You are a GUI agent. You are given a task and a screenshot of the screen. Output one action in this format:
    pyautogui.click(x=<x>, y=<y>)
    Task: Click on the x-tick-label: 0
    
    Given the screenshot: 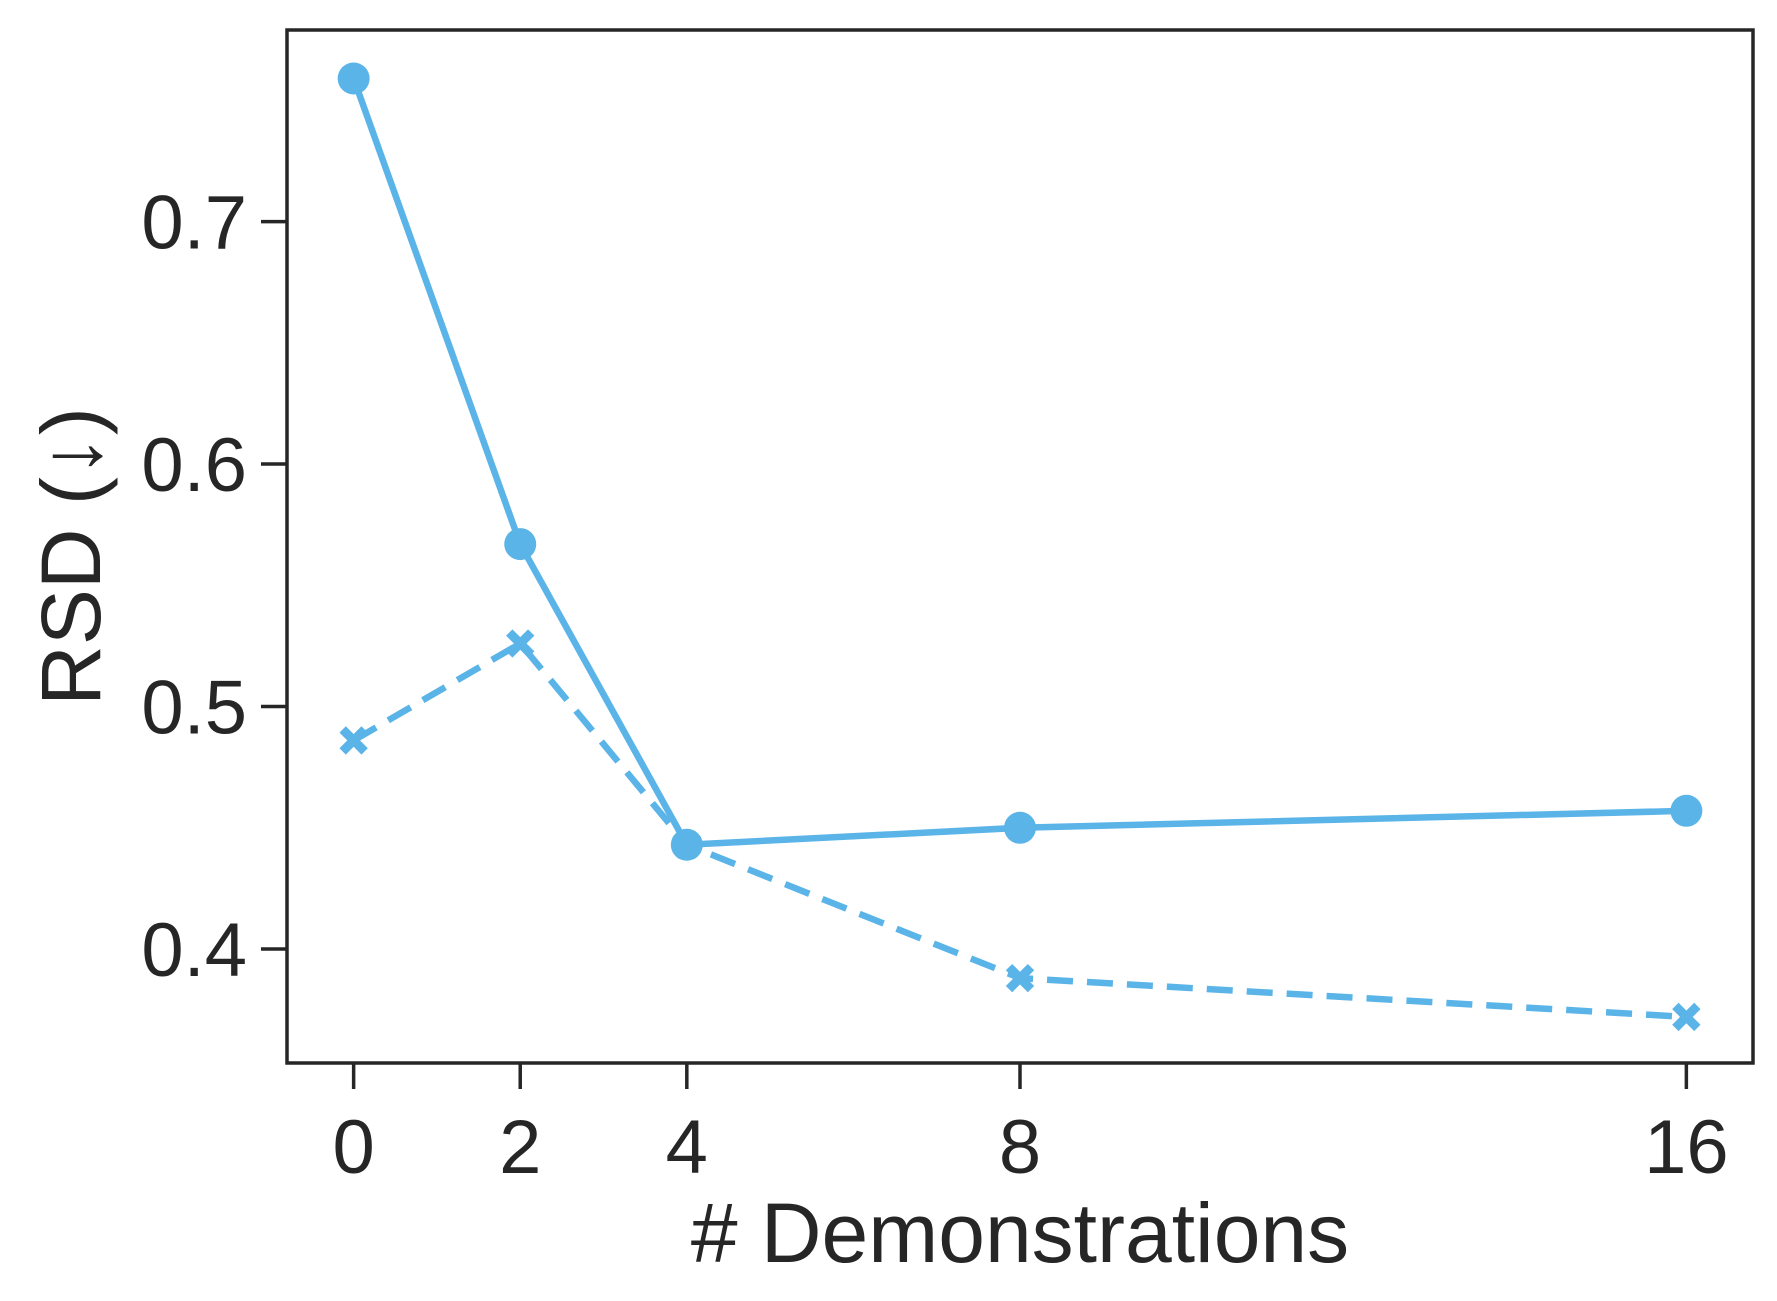 What is the action you would take?
    pyautogui.click(x=353, y=1147)
    